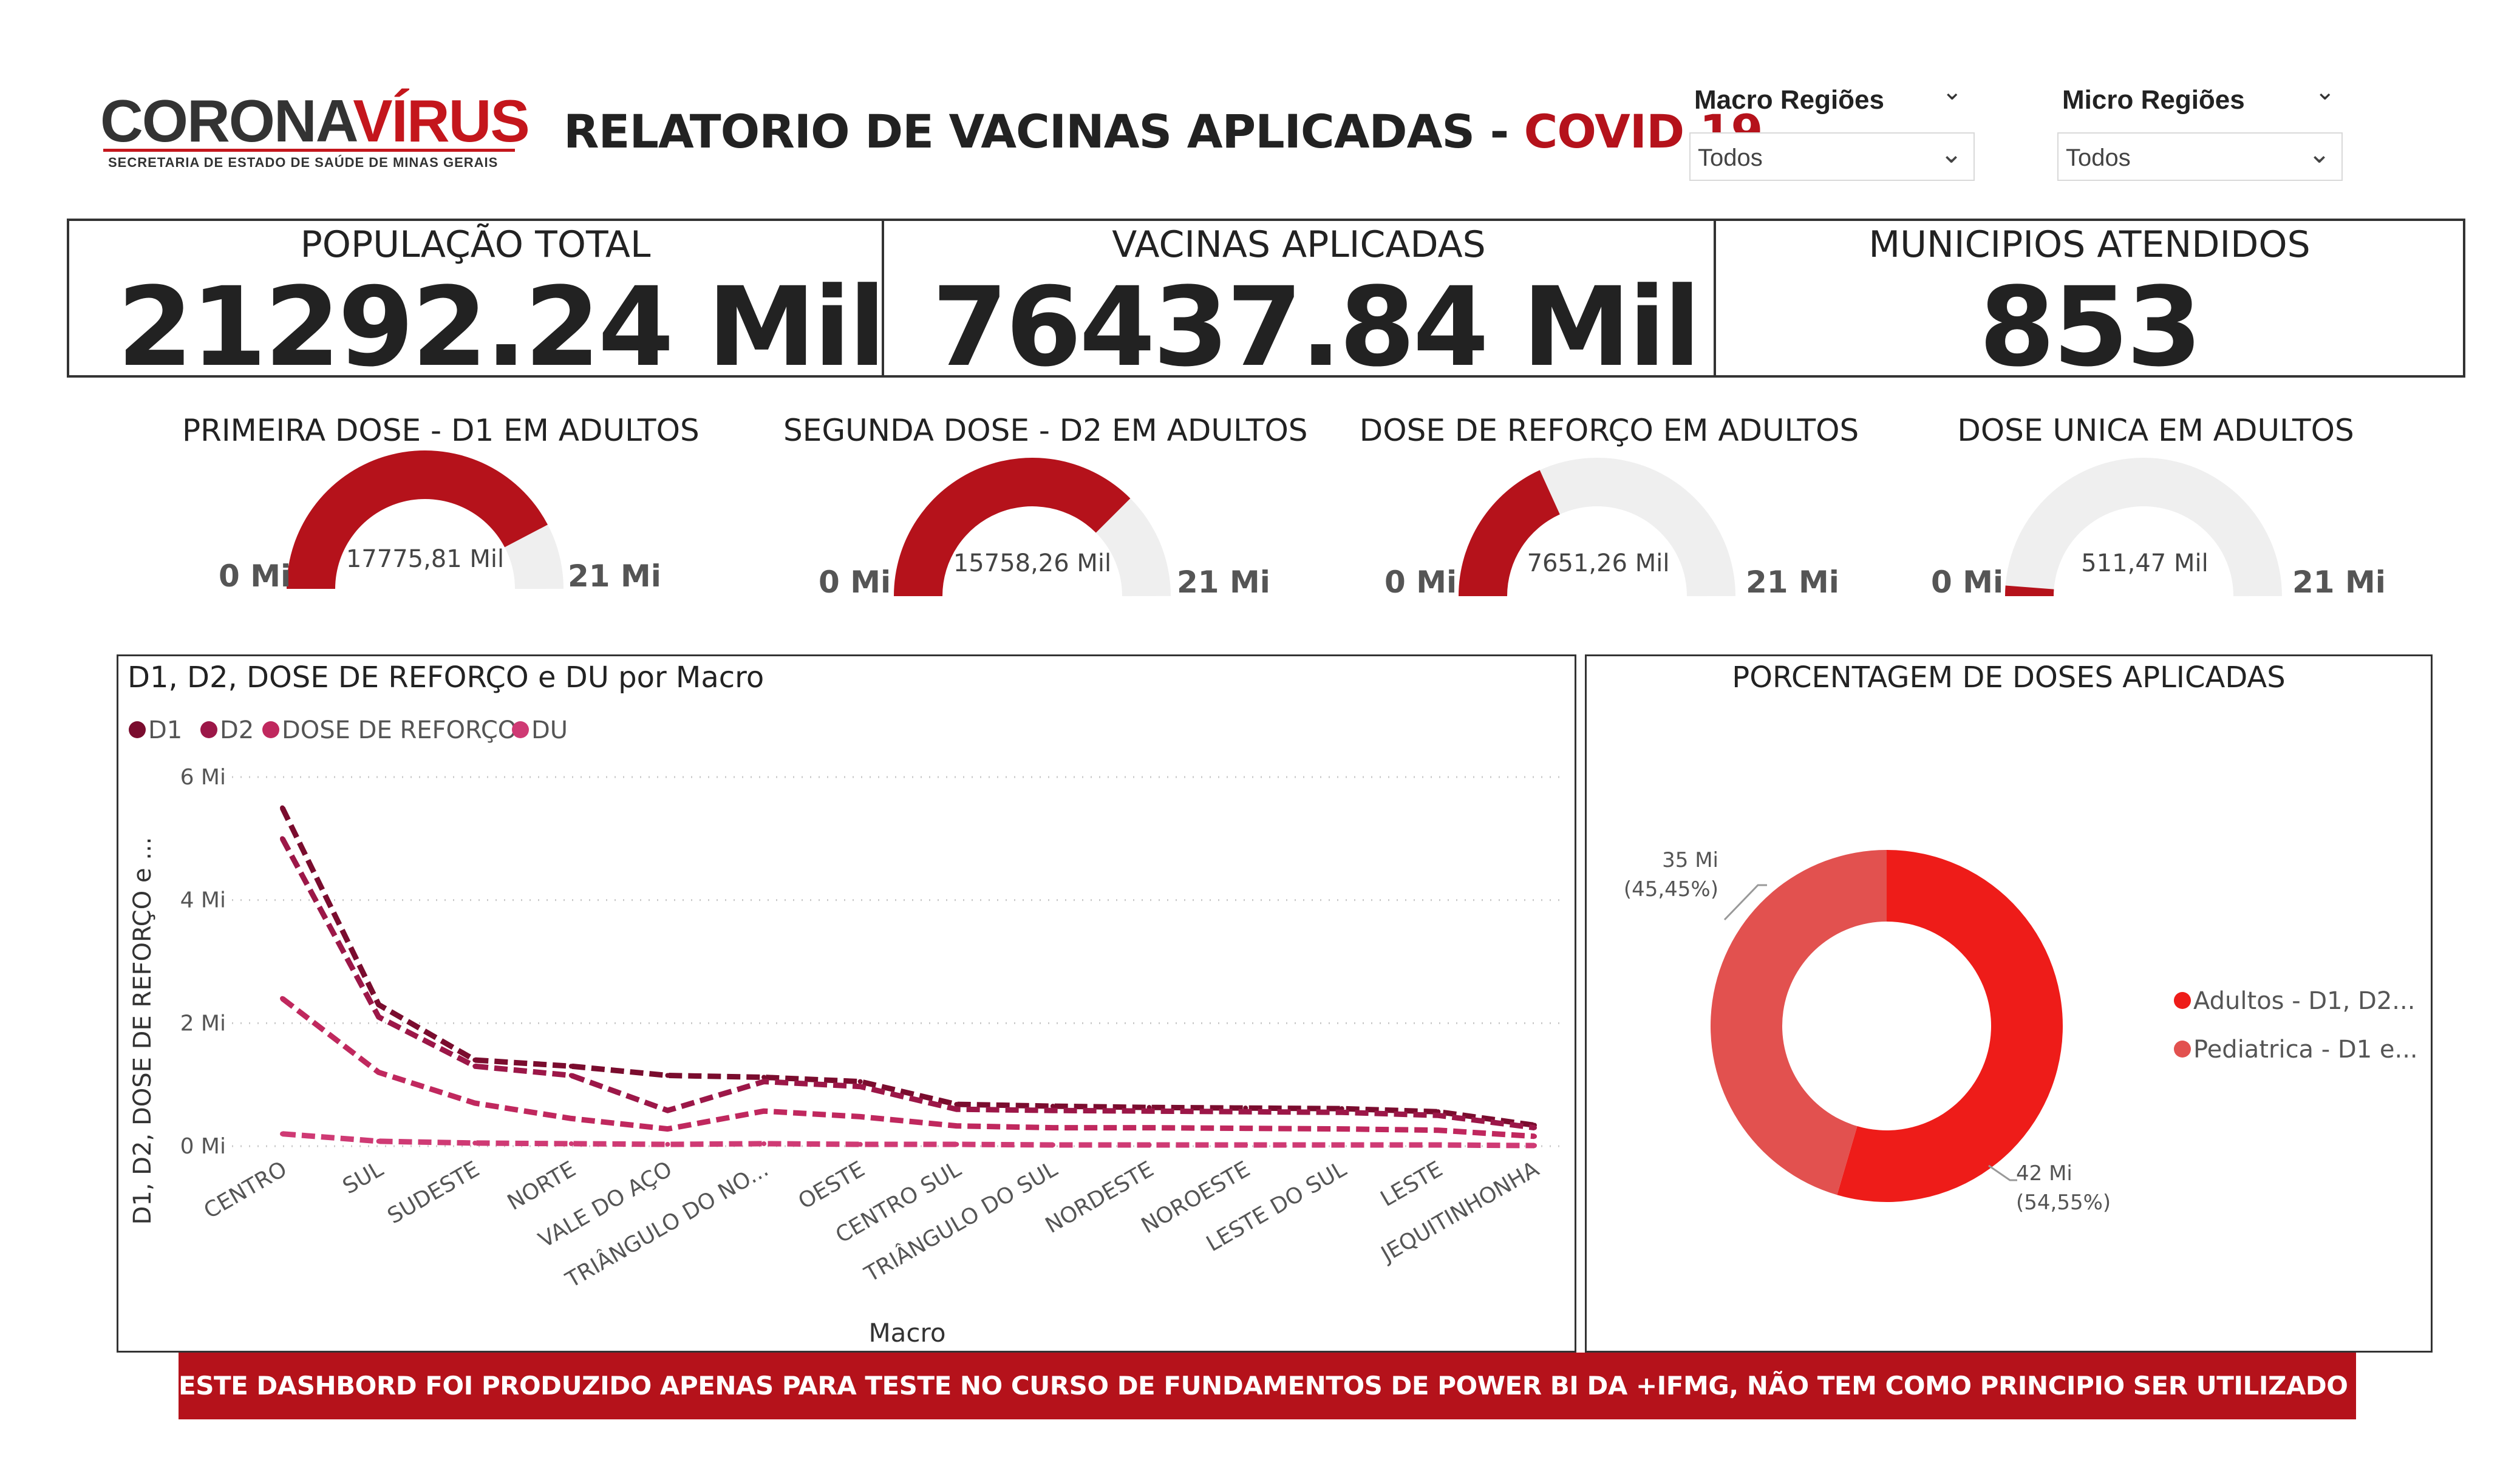 The height and width of the screenshot is (1457, 2520). What do you see at coordinates (1316, 327) in the screenshot?
I see `kpi-vaccines-value: 76437.84 Mil` at bounding box center [1316, 327].